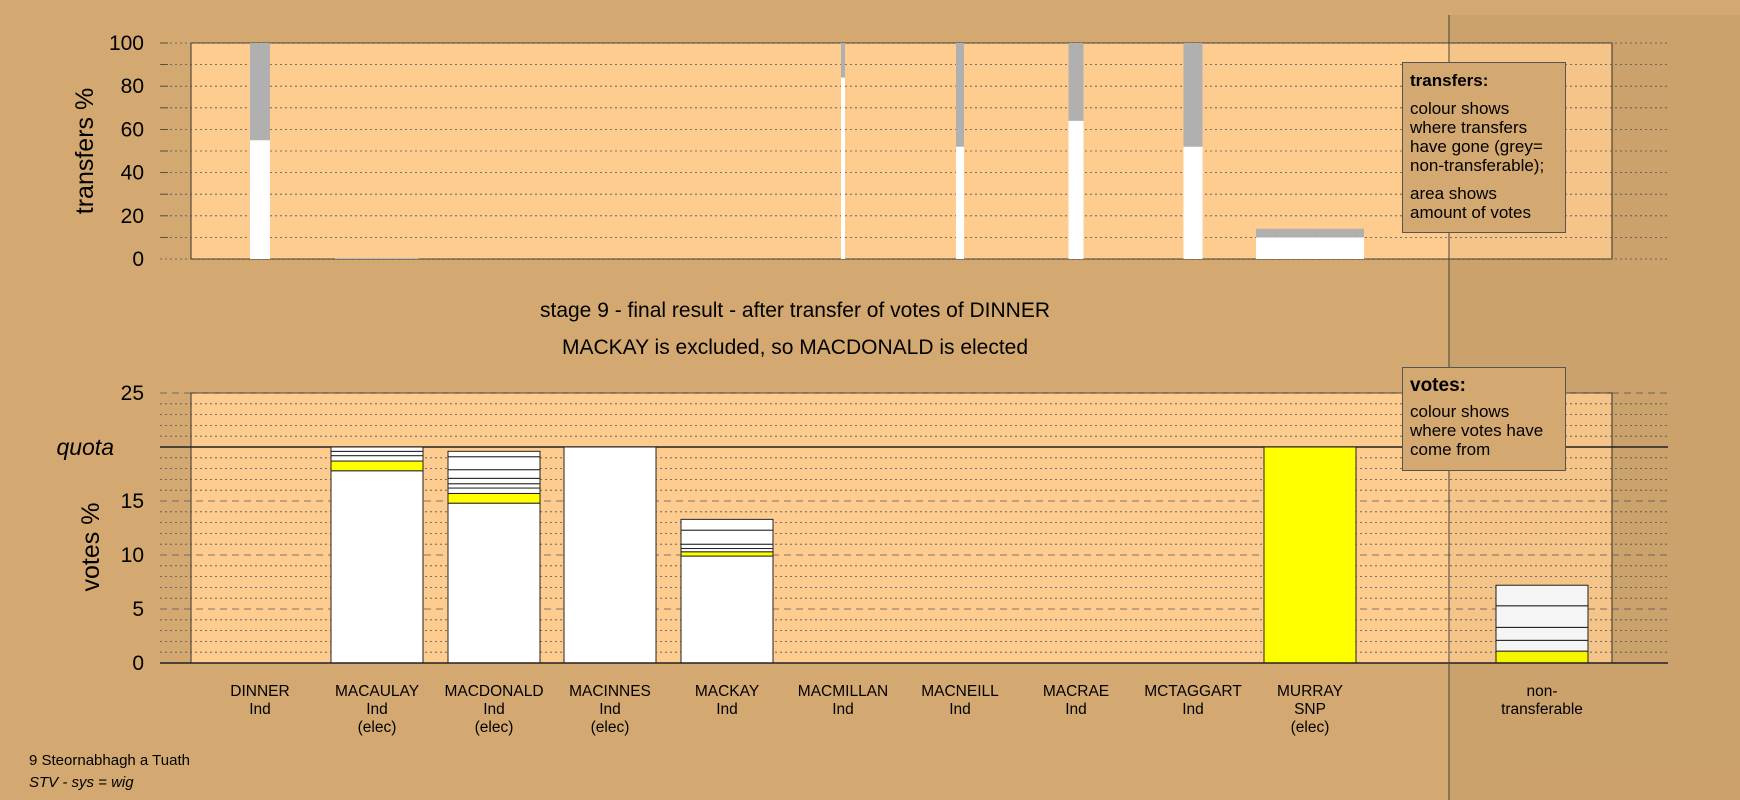 This screenshot has width=1740, height=800. What do you see at coordinates (85, 447) in the screenshot?
I see `quota-label: quota` at bounding box center [85, 447].